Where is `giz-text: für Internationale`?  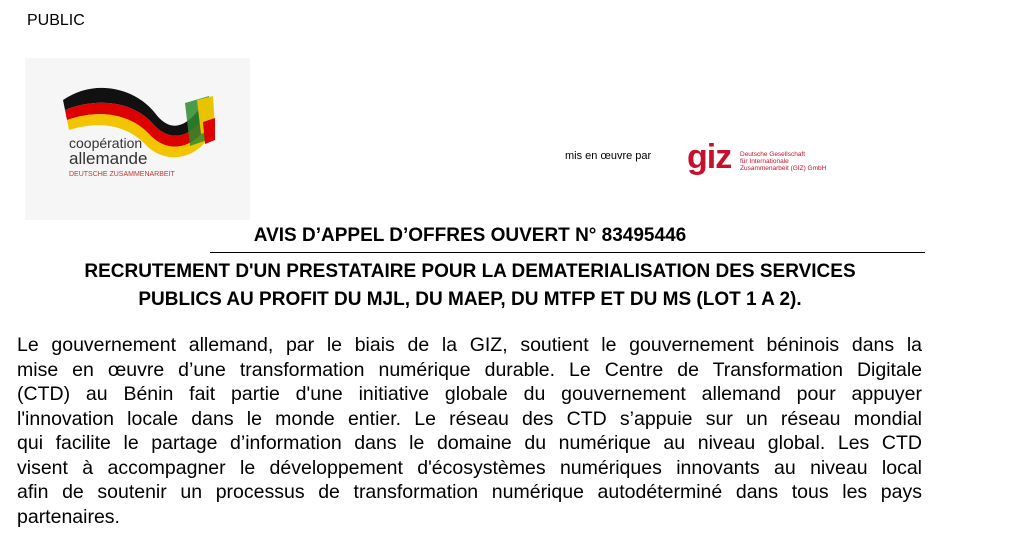
giz-text: für Internationale is located at coordinates (764, 161).